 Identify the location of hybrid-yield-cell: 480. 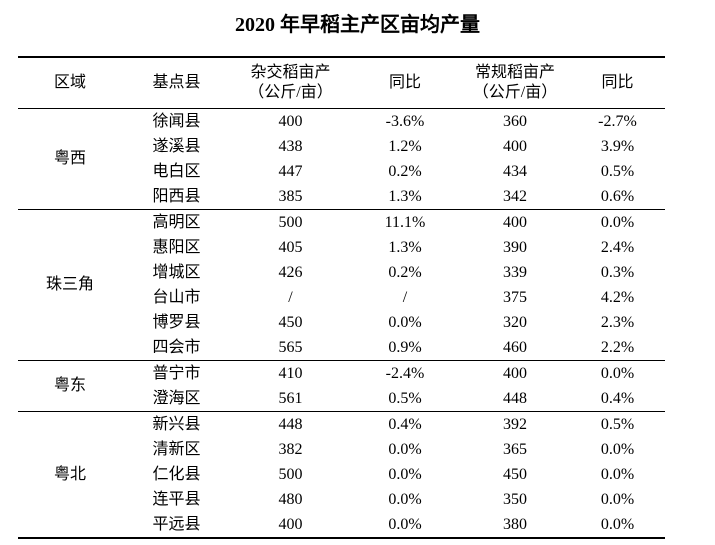
(290, 499).